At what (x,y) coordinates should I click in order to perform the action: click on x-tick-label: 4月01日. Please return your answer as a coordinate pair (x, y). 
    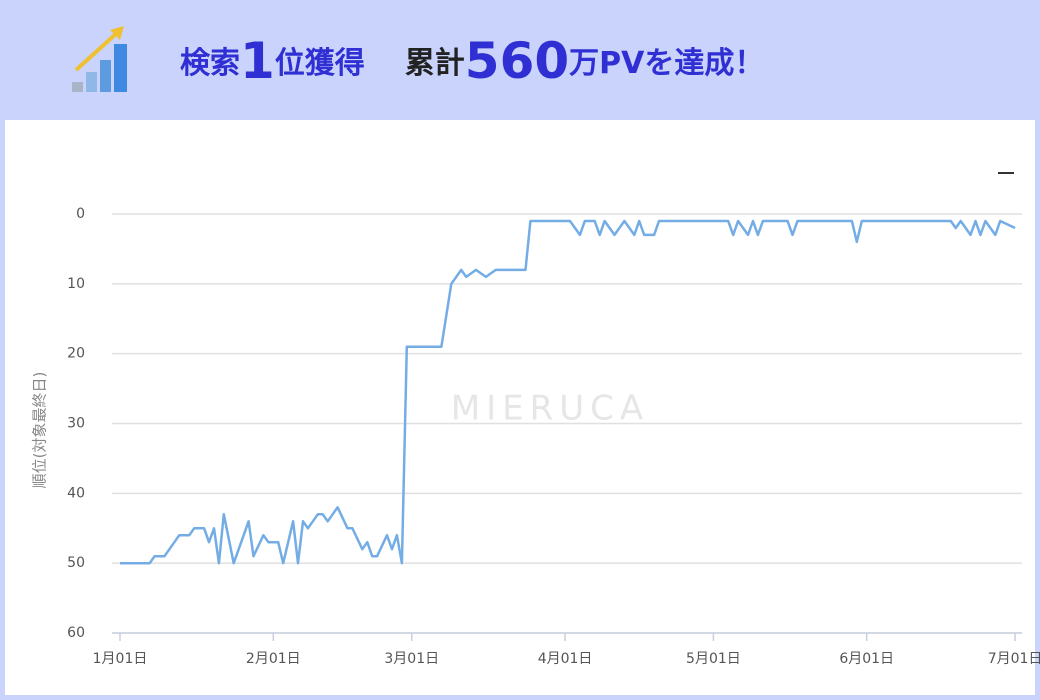
    Looking at the image, I should click on (565, 659).